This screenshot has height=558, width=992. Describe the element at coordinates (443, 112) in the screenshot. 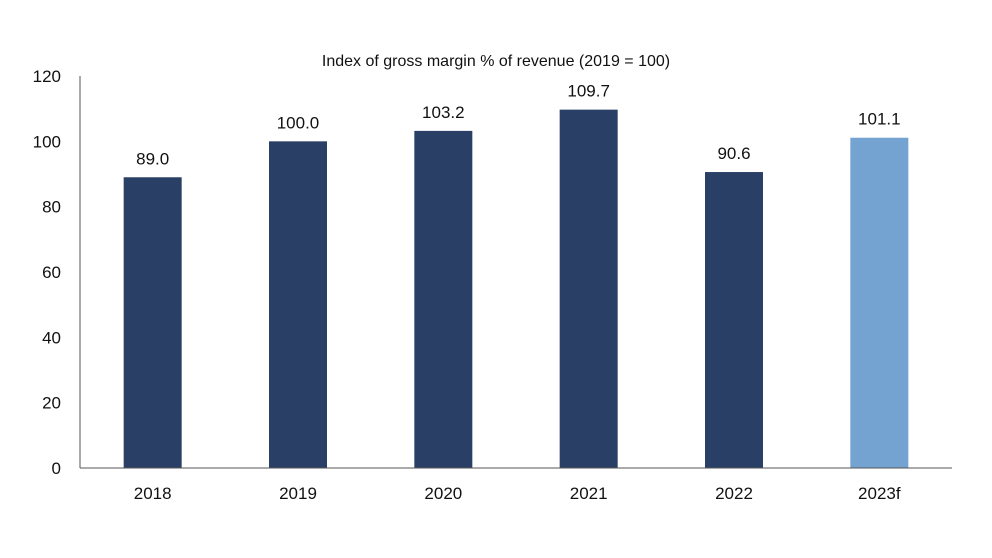

I see `value-label-2020: 103.2` at that location.